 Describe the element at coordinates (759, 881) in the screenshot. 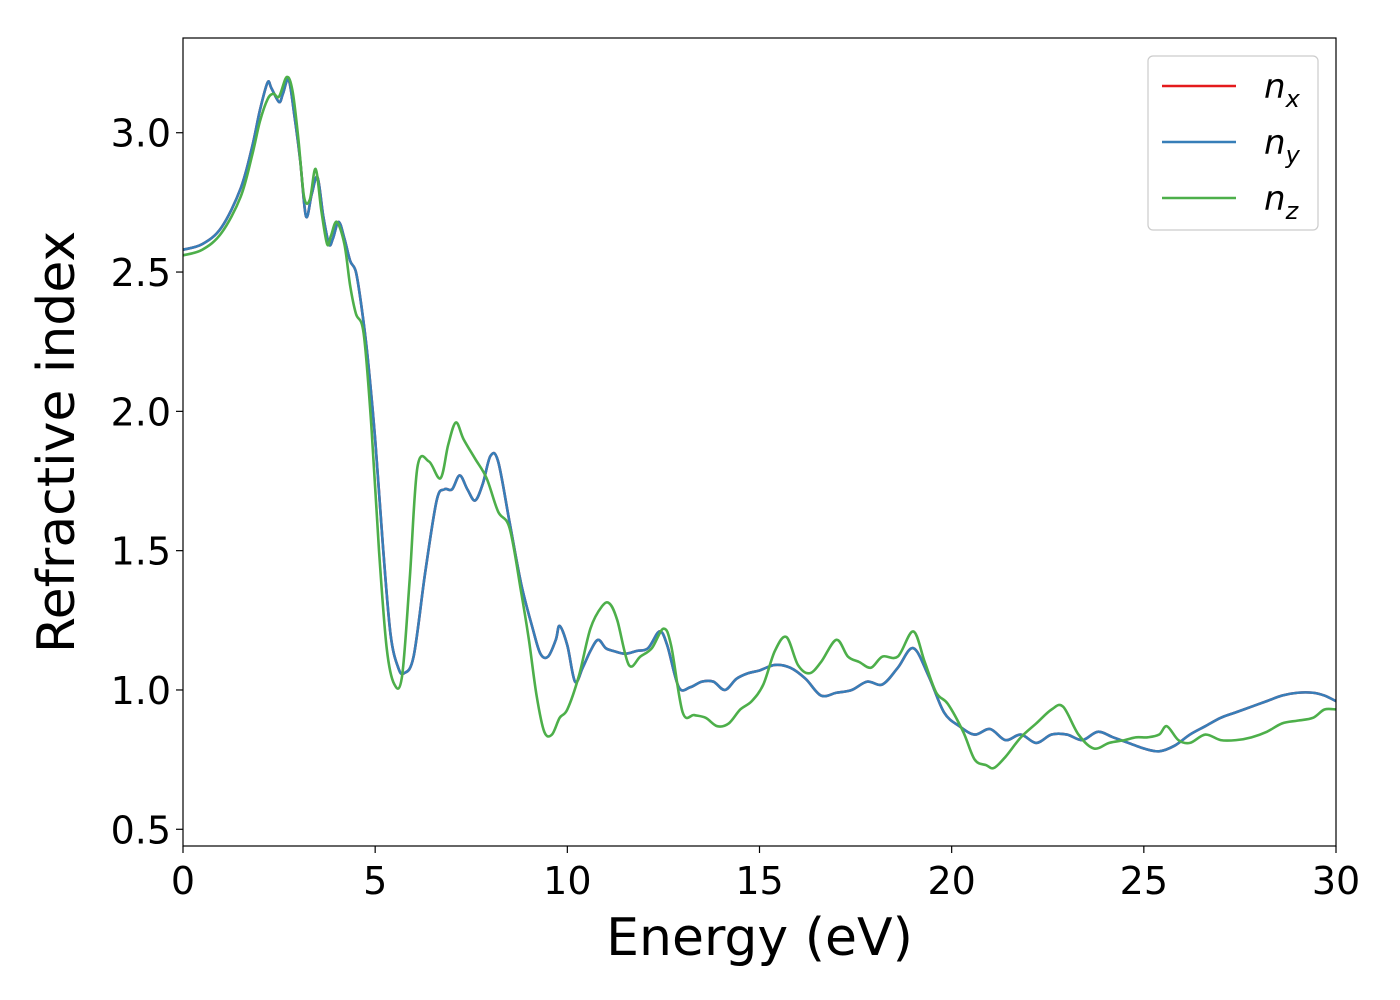

I see `x-tick-label: 15` at that location.